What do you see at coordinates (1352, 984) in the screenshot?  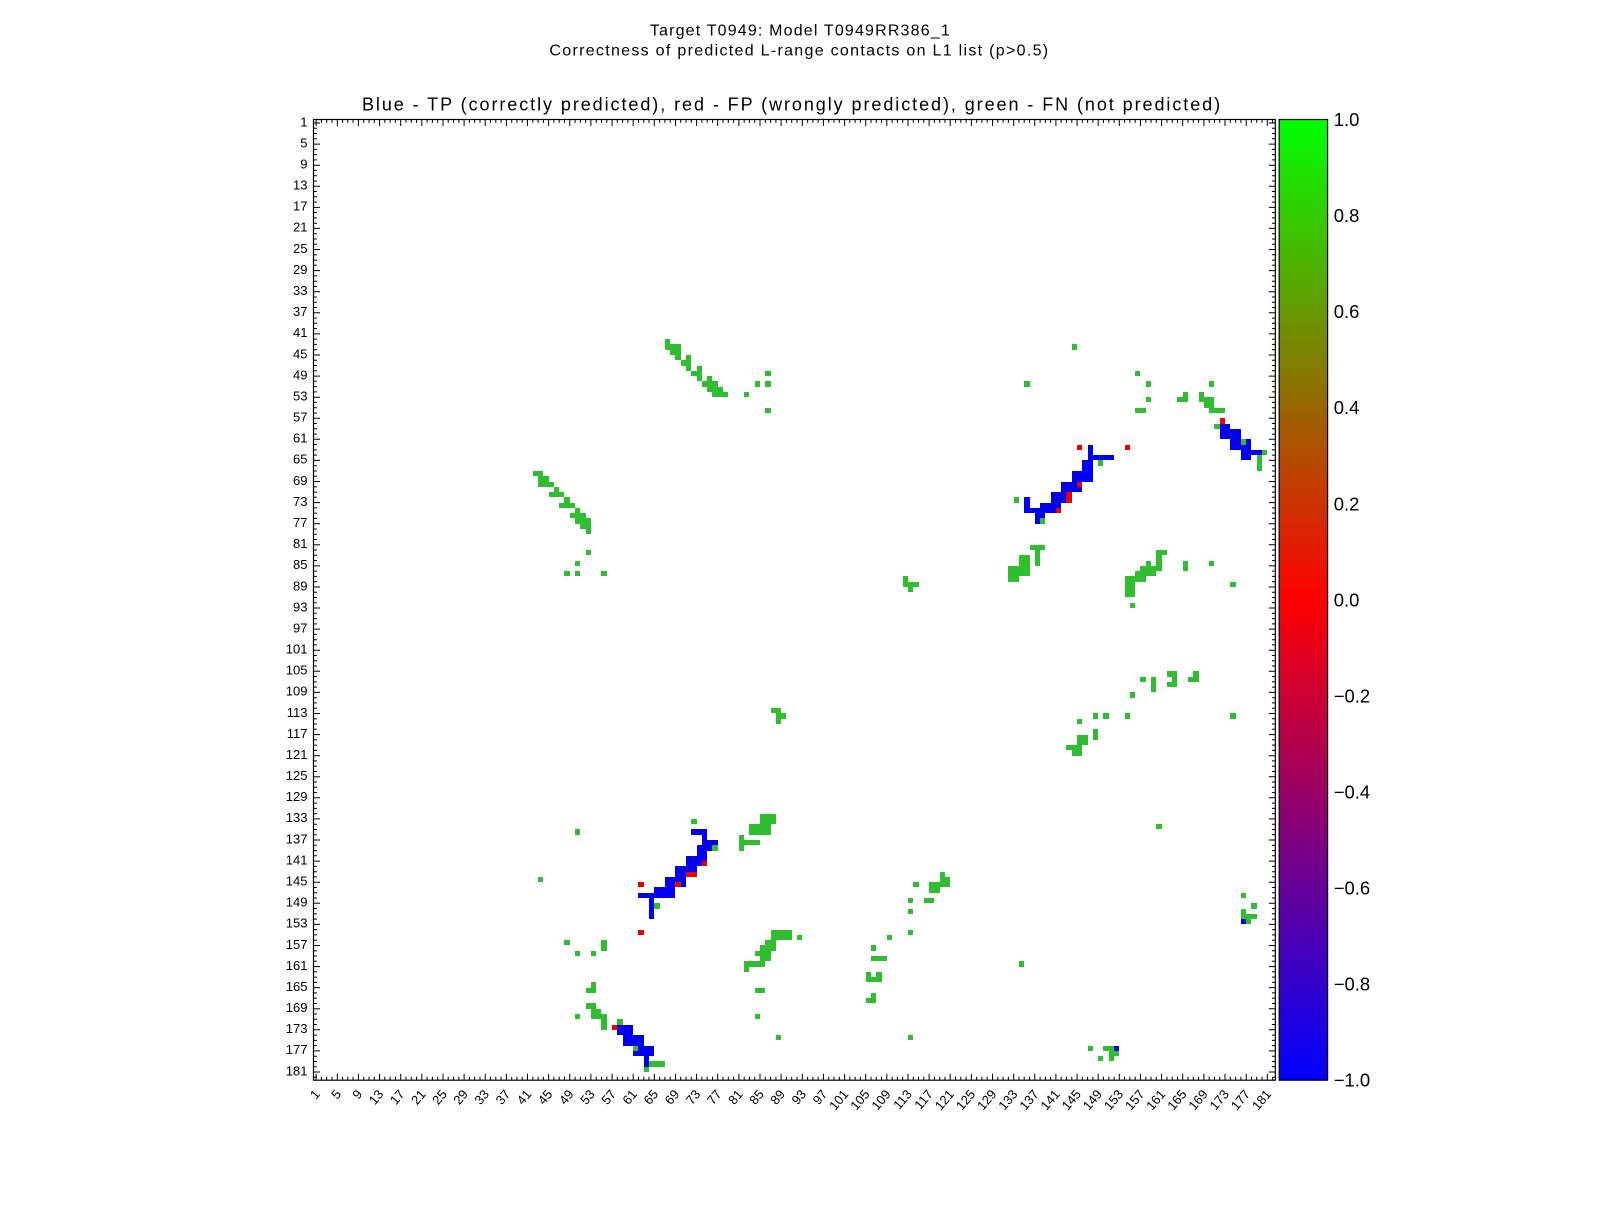 I see `svg-text: −0.8` at bounding box center [1352, 984].